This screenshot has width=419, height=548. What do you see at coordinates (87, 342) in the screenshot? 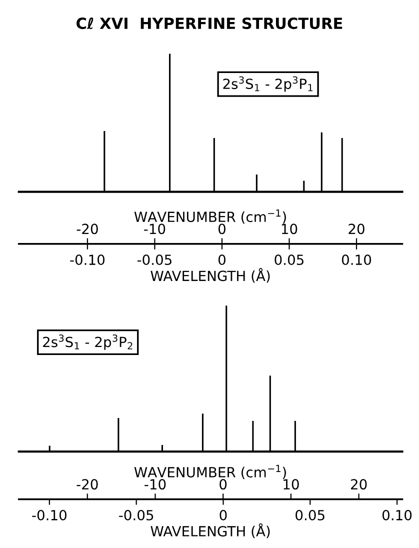
I see `annotation: 2s$^{3}$S$_{1}$ - 2p$^{3}$P$_{2}$` at bounding box center [87, 342].